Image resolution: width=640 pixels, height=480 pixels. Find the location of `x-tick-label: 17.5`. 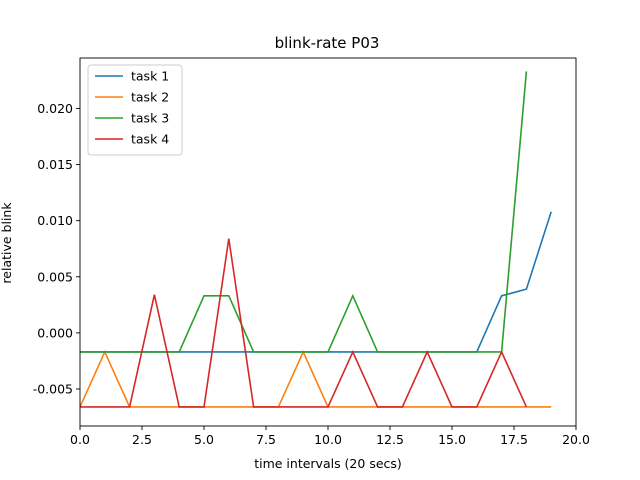

x-tick-label: 17.5 is located at coordinates (514, 439).